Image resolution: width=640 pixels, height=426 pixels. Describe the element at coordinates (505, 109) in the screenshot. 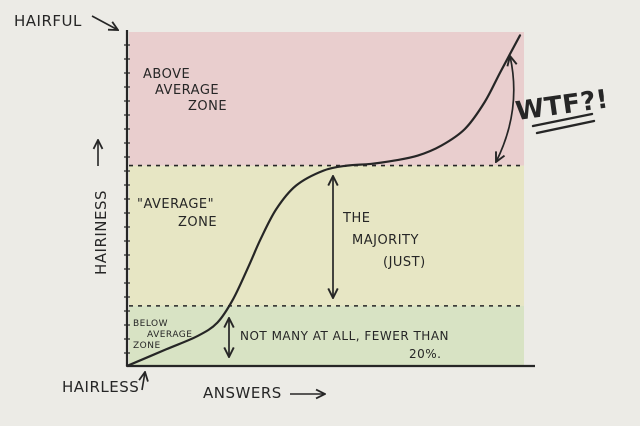

I see `wtf-arrow` at that location.